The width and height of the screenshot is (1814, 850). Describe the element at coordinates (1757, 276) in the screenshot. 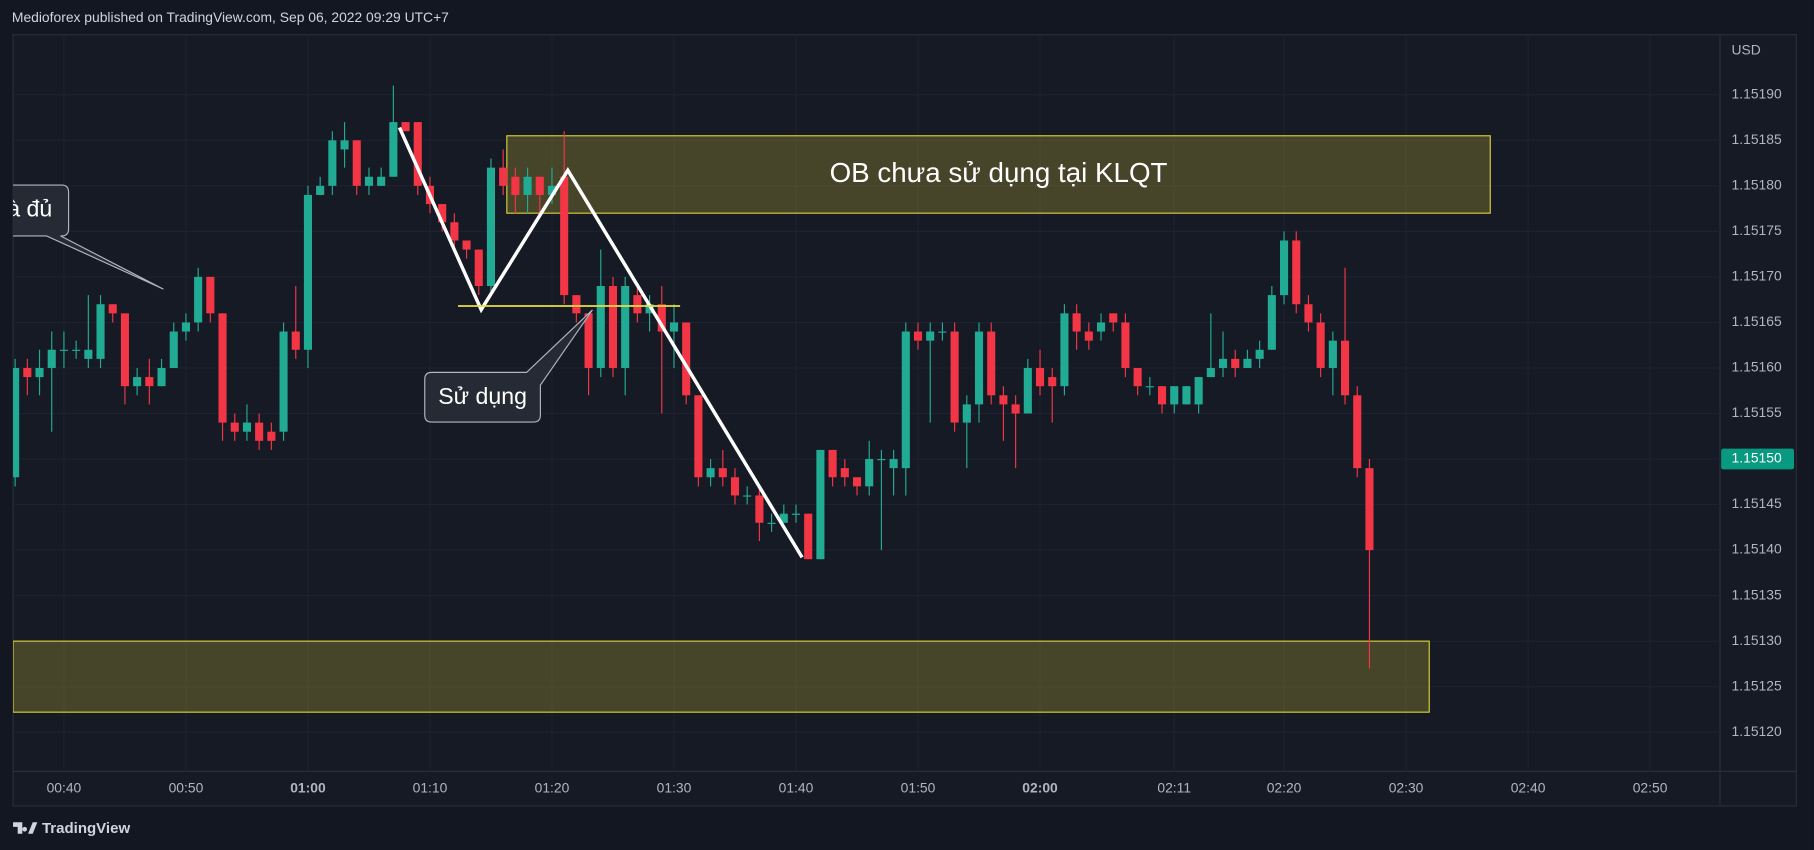

I see `y-tick-label: 1.15170` at that location.